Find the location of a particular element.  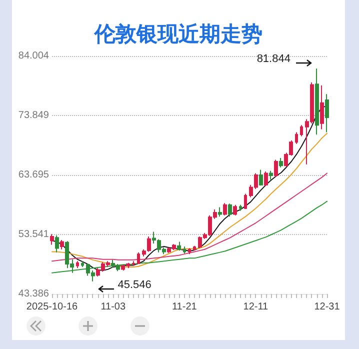

annotation: 81.844 is located at coordinates (273, 58).